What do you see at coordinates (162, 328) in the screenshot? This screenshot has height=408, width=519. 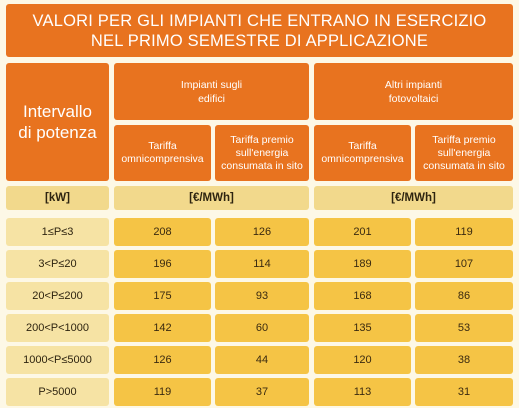 I see `g1-all-cell: 142` at bounding box center [162, 328].